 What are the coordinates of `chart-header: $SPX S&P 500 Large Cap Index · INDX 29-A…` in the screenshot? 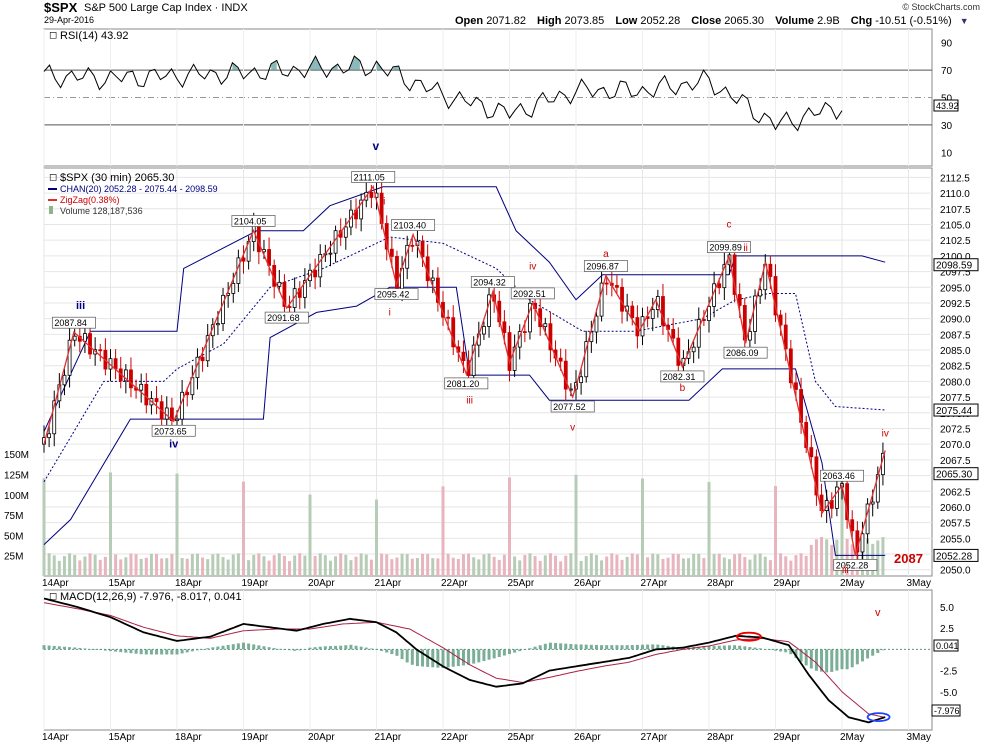 It's located at (495, 14).